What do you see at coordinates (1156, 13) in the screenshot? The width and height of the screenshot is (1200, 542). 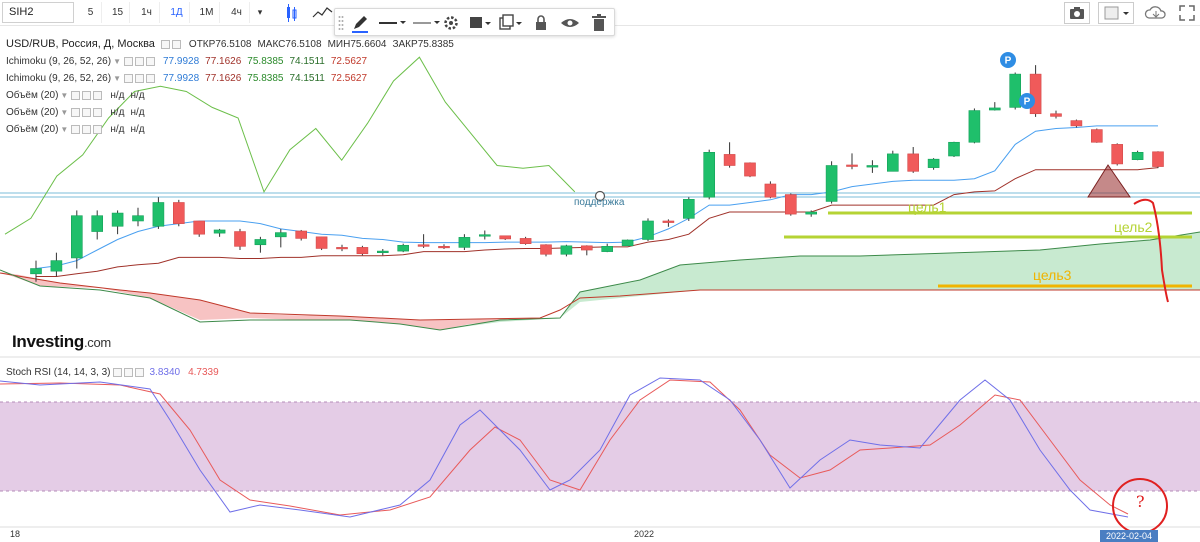 I see `cloud-icon` at bounding box center [1156, 13].